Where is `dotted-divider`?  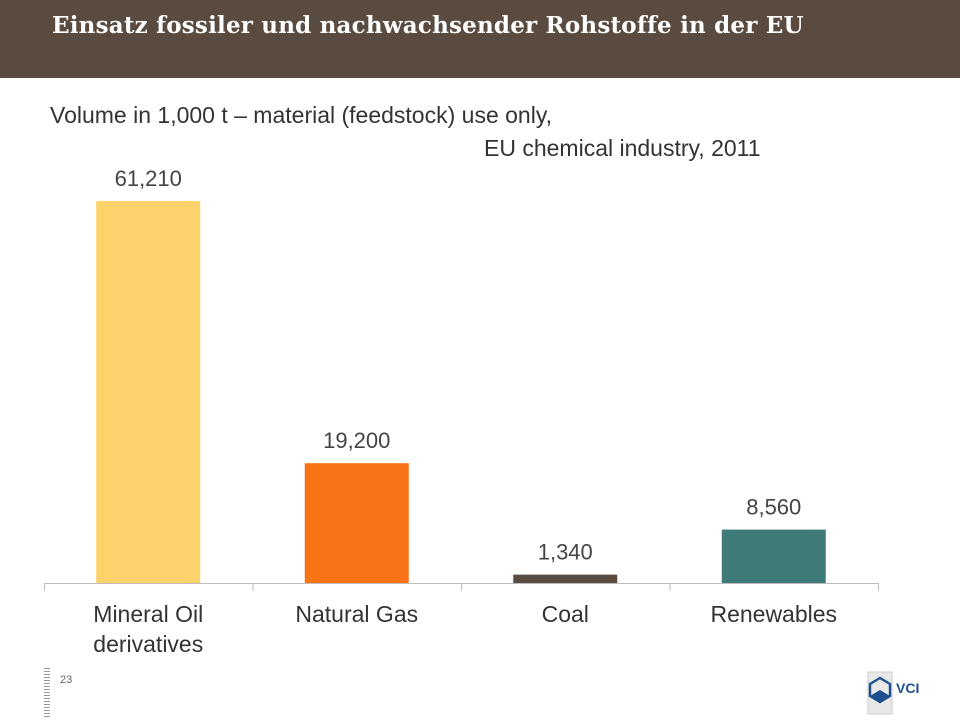 dotted-divider is located at coordinates (47, 693).